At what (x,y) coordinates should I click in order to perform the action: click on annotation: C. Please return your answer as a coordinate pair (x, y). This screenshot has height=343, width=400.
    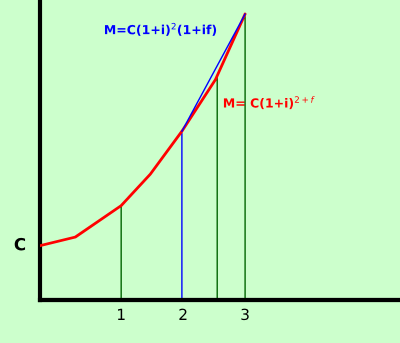
    Looking at the image, I should click on (20, 244).